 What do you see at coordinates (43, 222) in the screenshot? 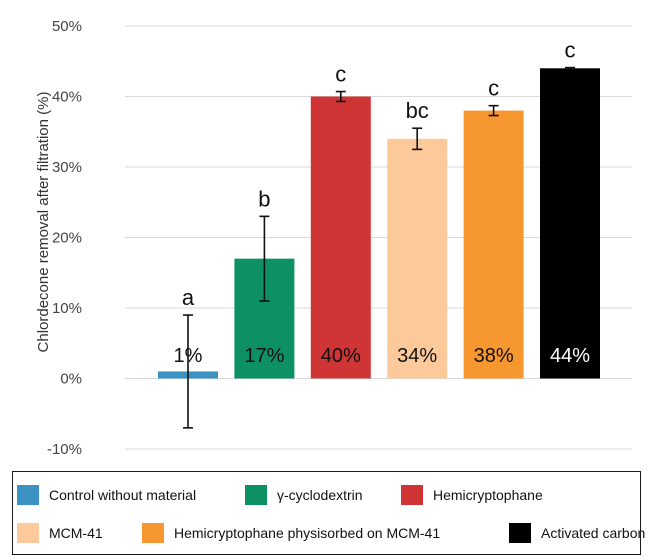
I see `y-axis-label: Chlordecone removal after filtration (%)` at bounding box center [43, 222].